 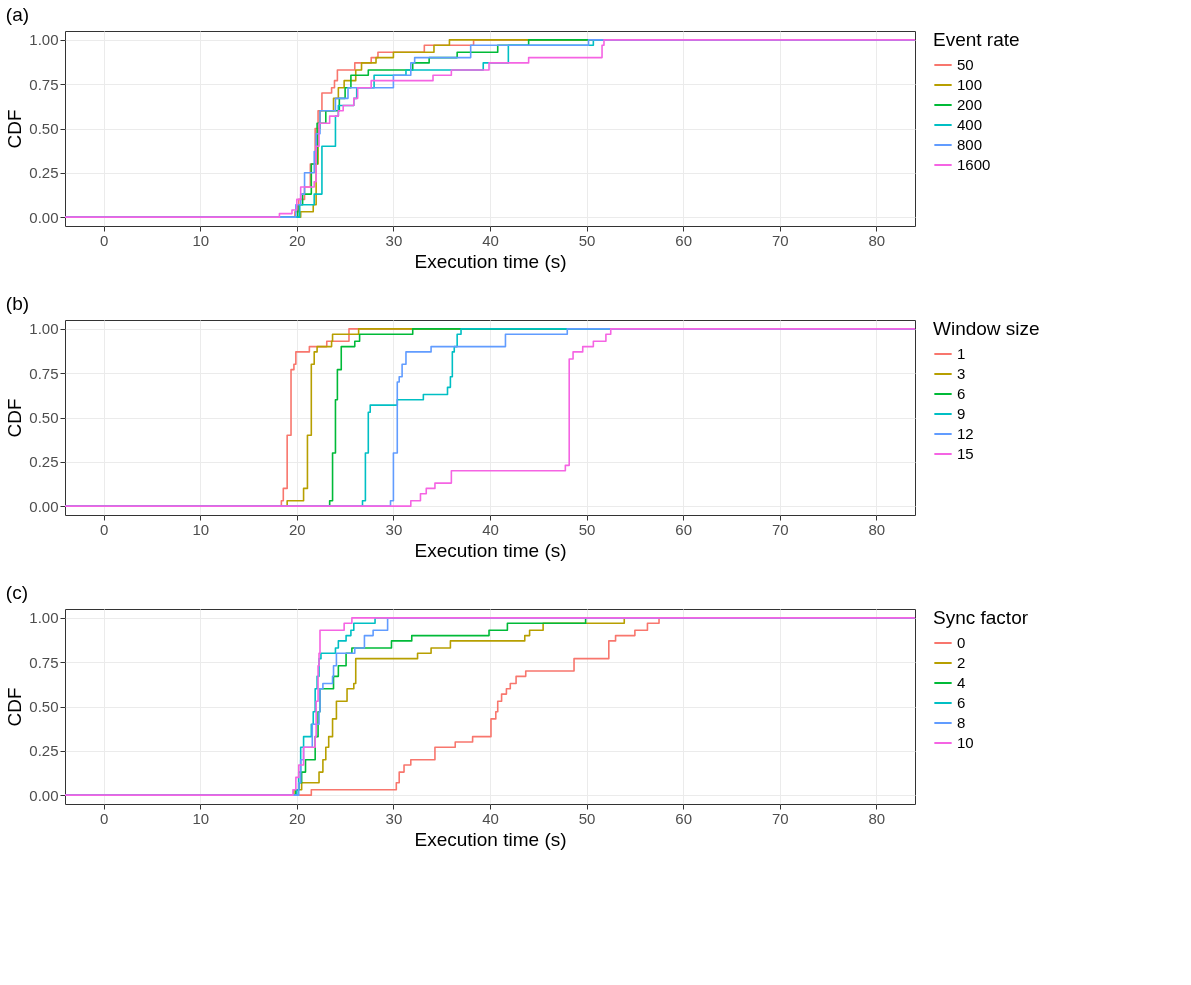 What do you see at coordinates (974, 164) in the screenshot?
I see `legend-label: 1600` at bounding box center [974, 164].